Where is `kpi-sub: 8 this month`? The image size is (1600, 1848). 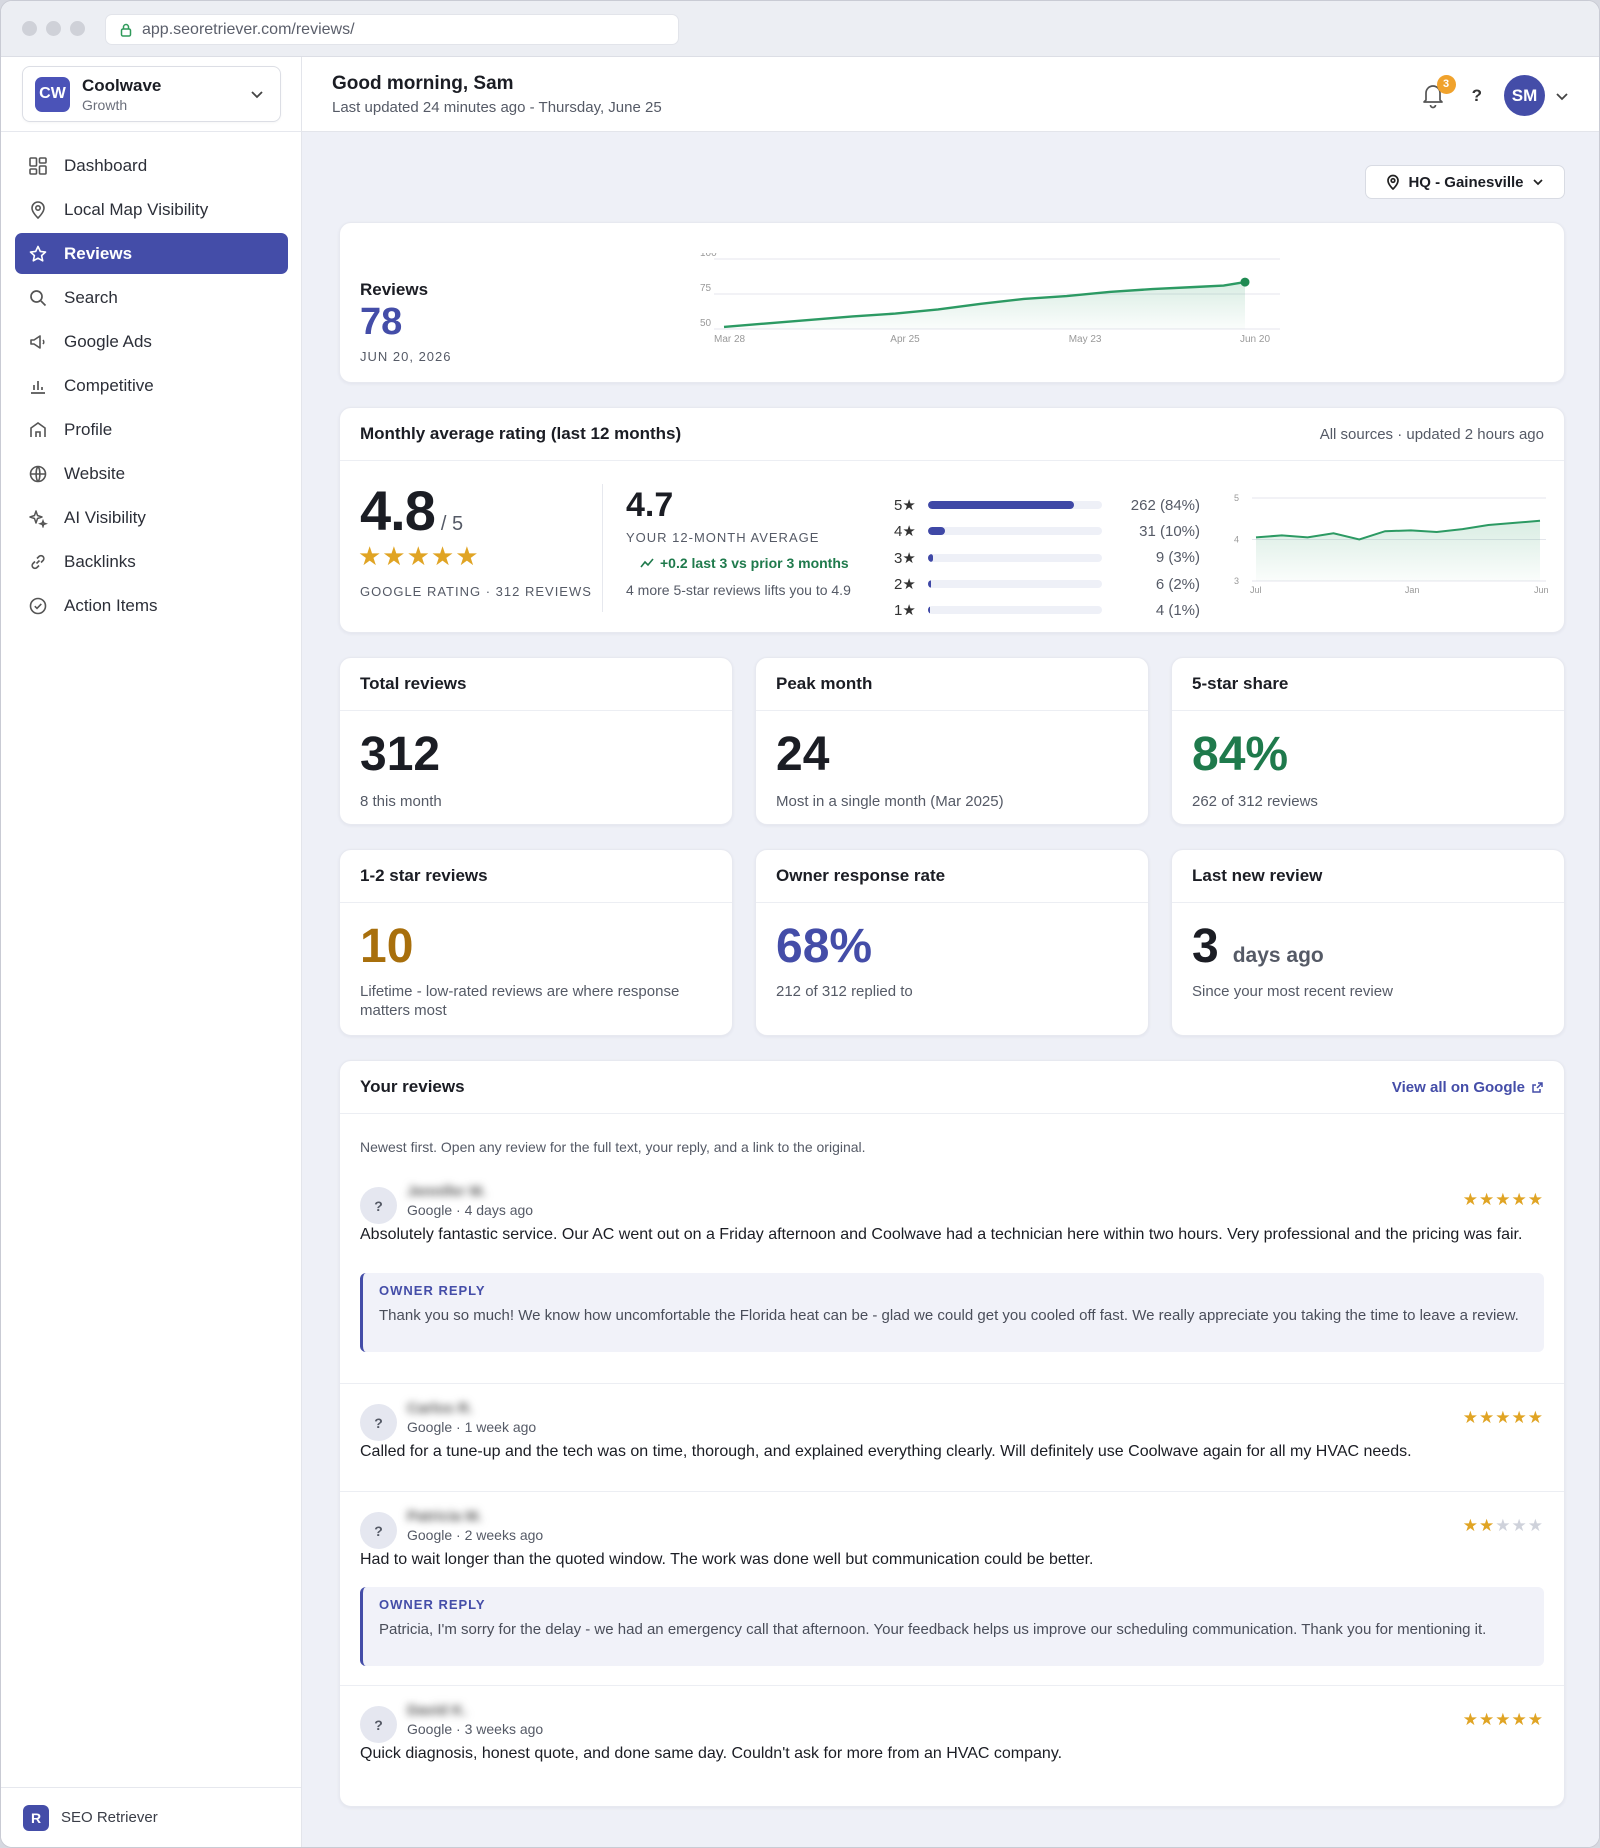 kpi-sub: 8 this month is located at coordinates (401, 801).